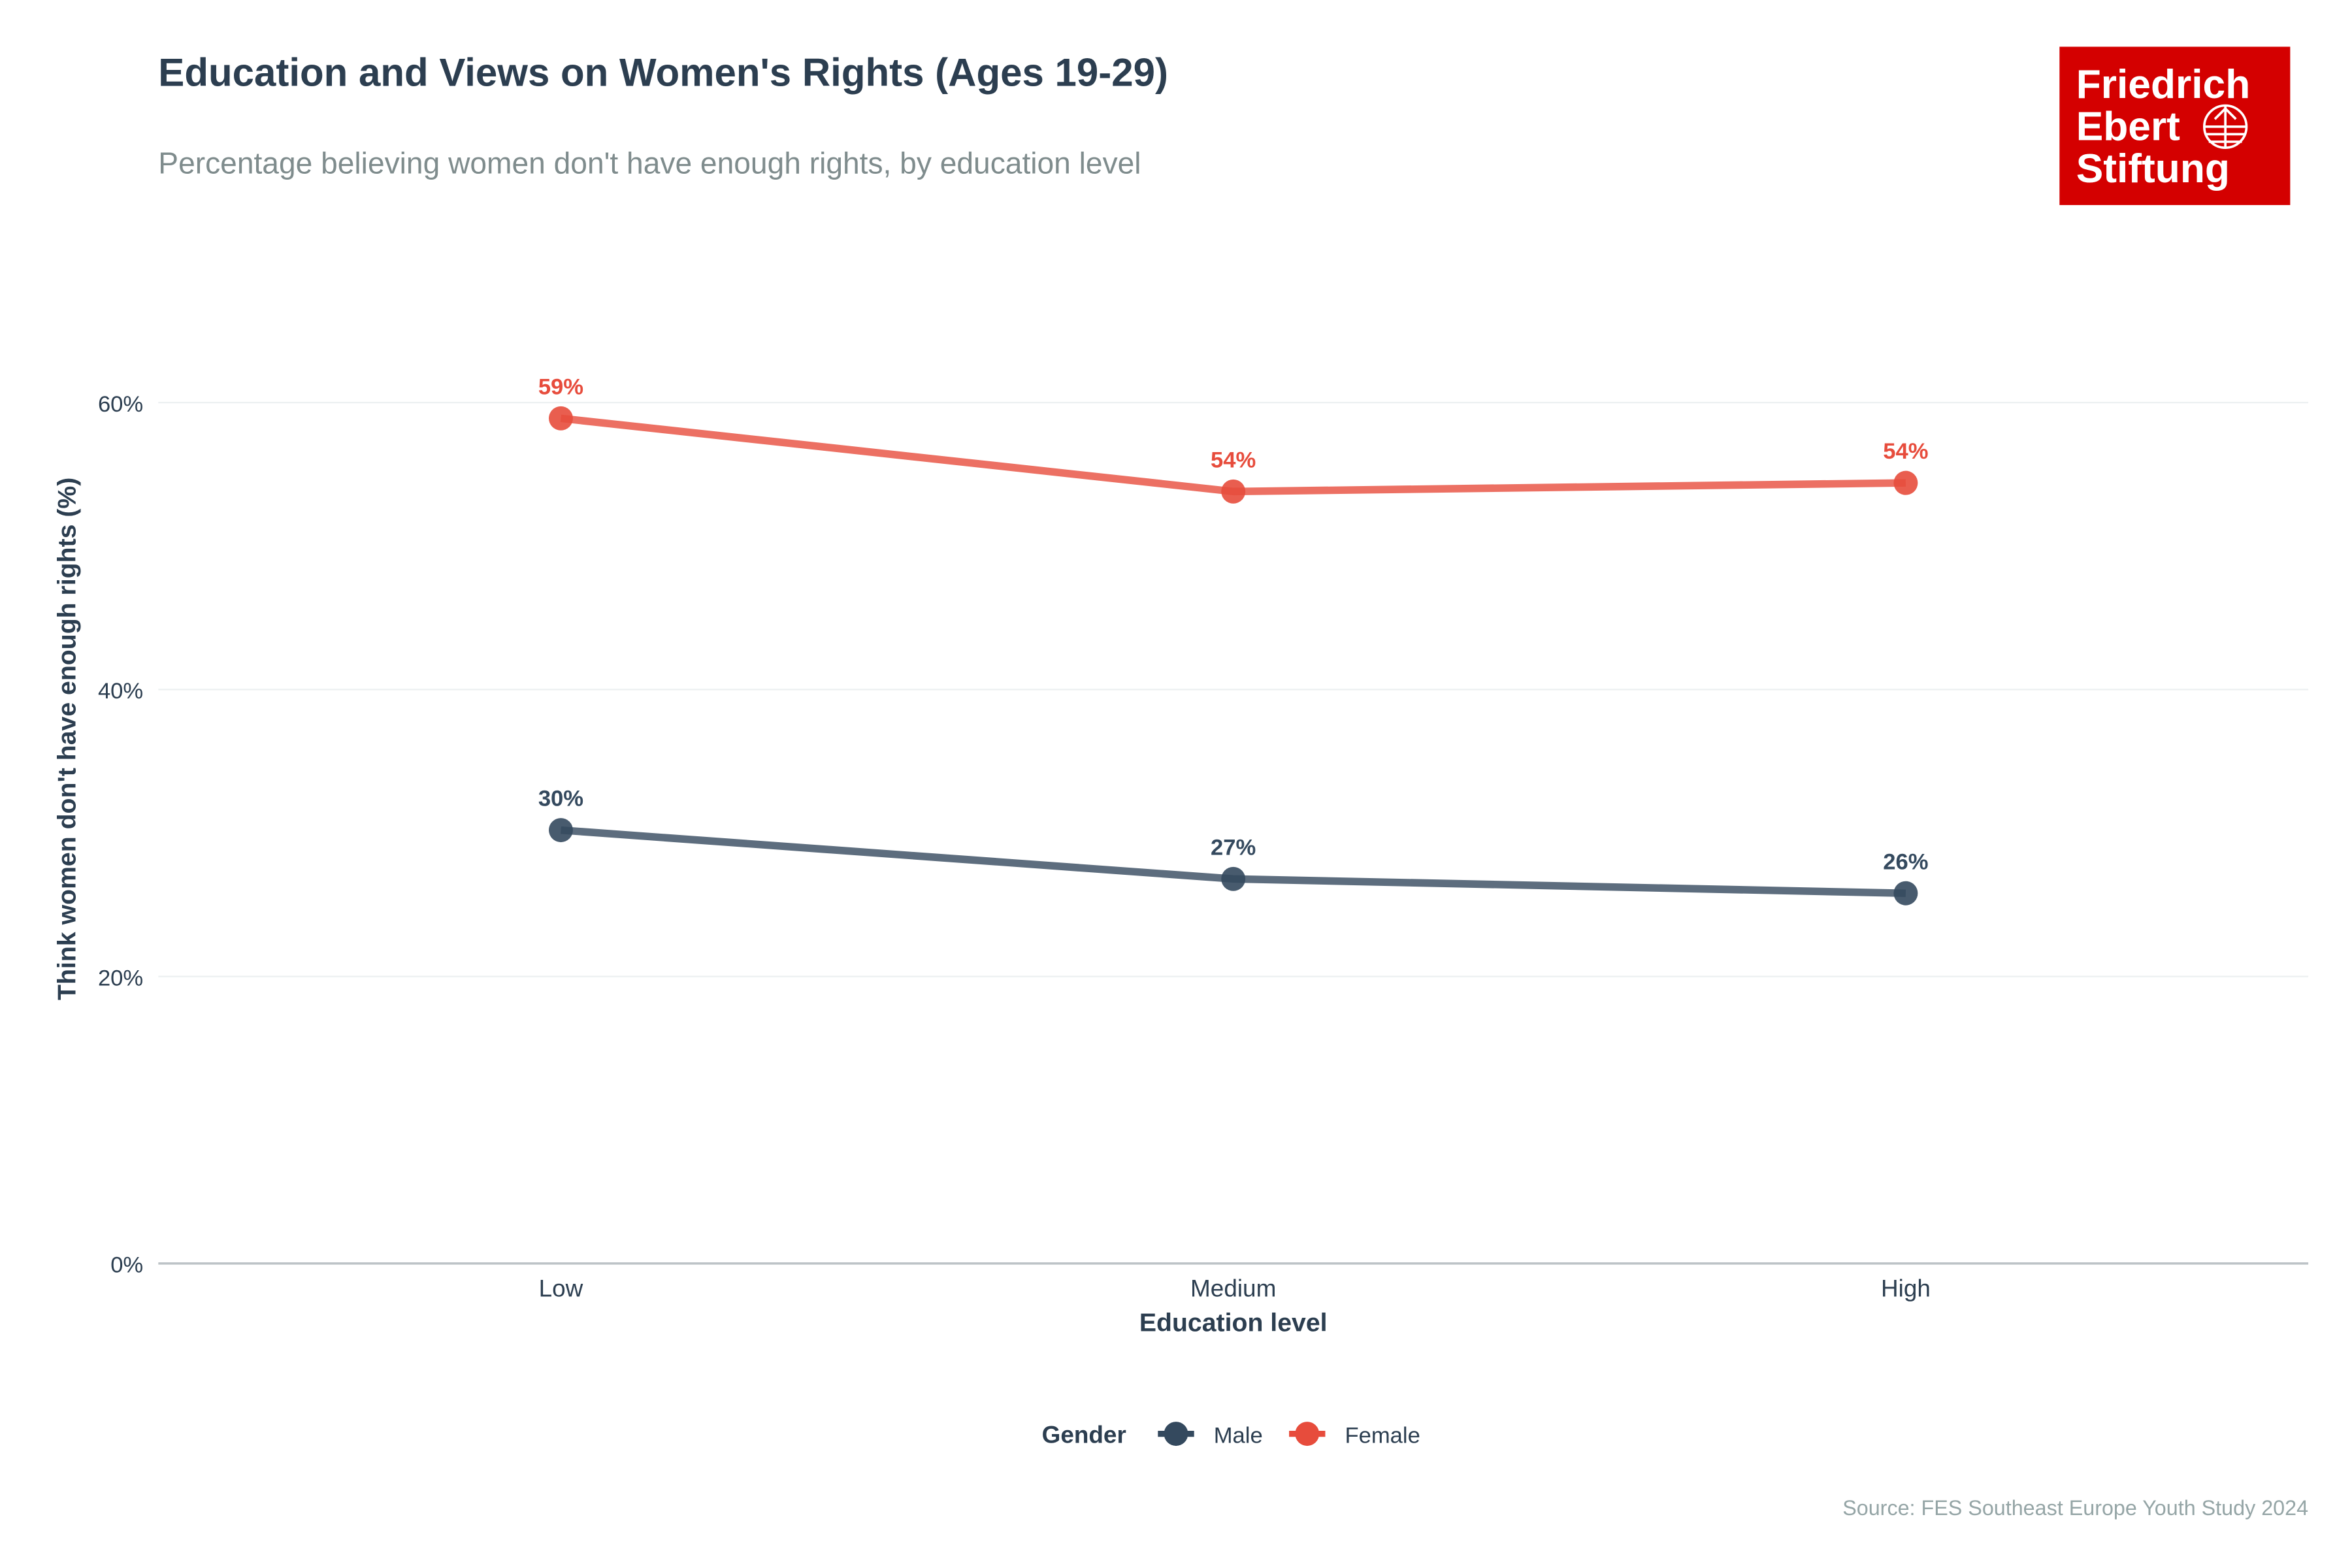  Describe the element at coordinates (120, 835) in the screenshot. I see `y-tick-labels: 0% 20% 40% 60%` at that location.